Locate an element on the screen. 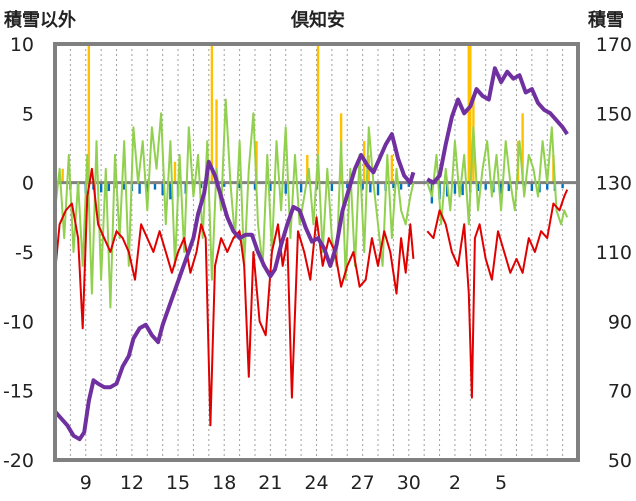 This screenshot has width=636, height=501. x-tick-label: 2 is located at coordinates (455, 483).